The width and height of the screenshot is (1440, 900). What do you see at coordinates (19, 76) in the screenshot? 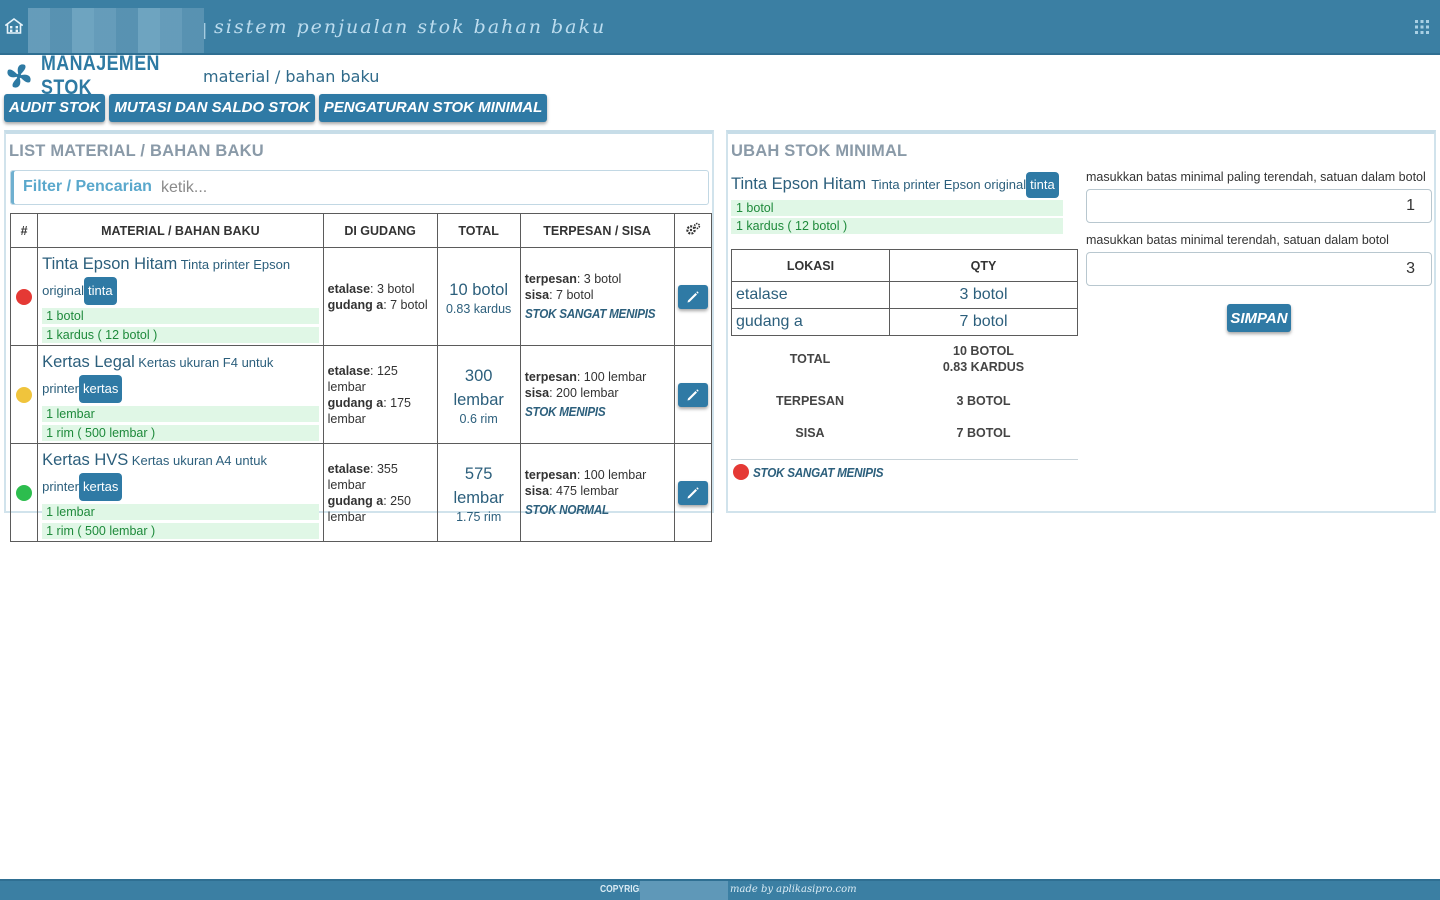
I see `fan-icon` at bounding box center [19, 76].